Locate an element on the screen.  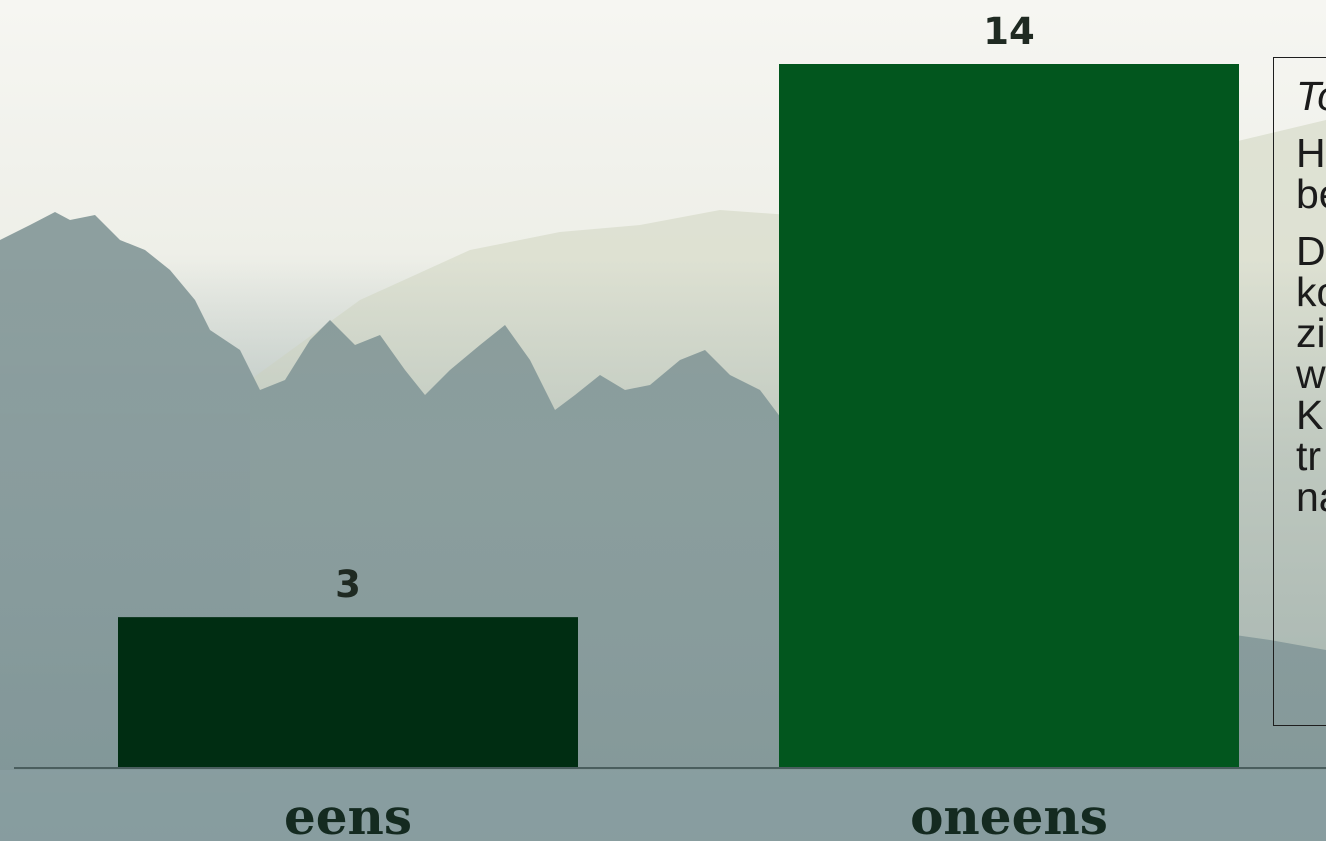
data-label-oneens: 14 is located at coordinates (1009, 31).